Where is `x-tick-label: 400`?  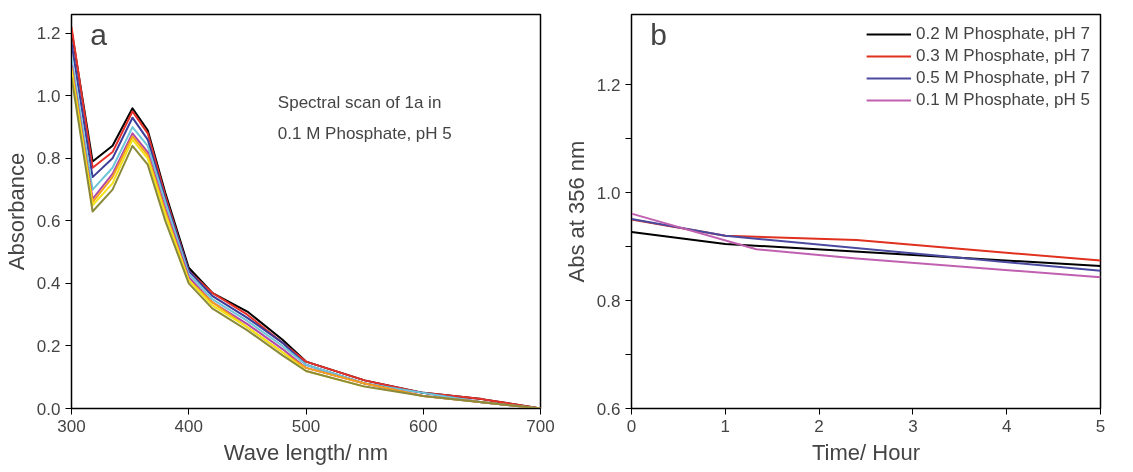
x-tick-label: 400 is located at coordinates (188, 426).